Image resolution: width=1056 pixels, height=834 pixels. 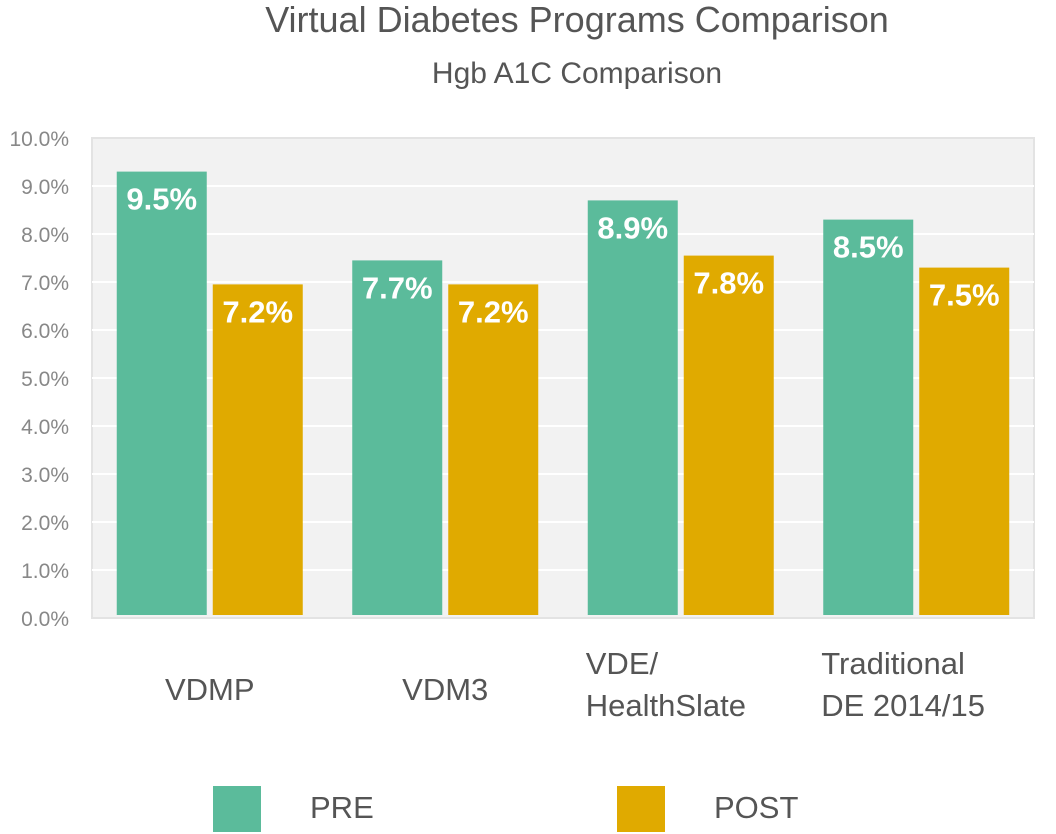 What do you see at coordinates (577, 73) in the screenshot?
I see `chart-subtitle: Hgb A1C Comparison` at bounding box center [577, 73].